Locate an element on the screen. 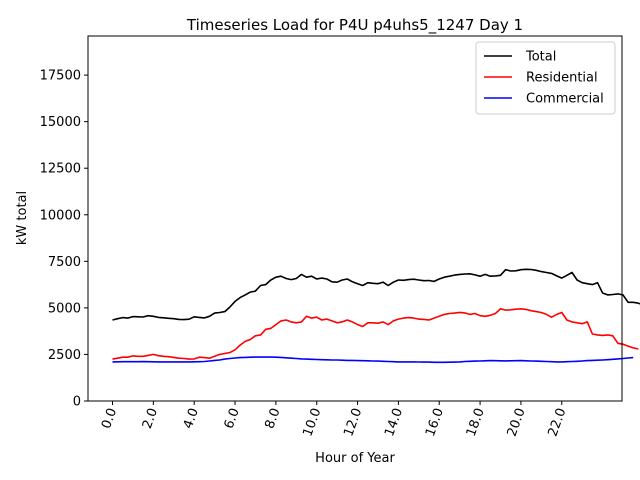  series-line-commercial is located at coordinates (373, 360).